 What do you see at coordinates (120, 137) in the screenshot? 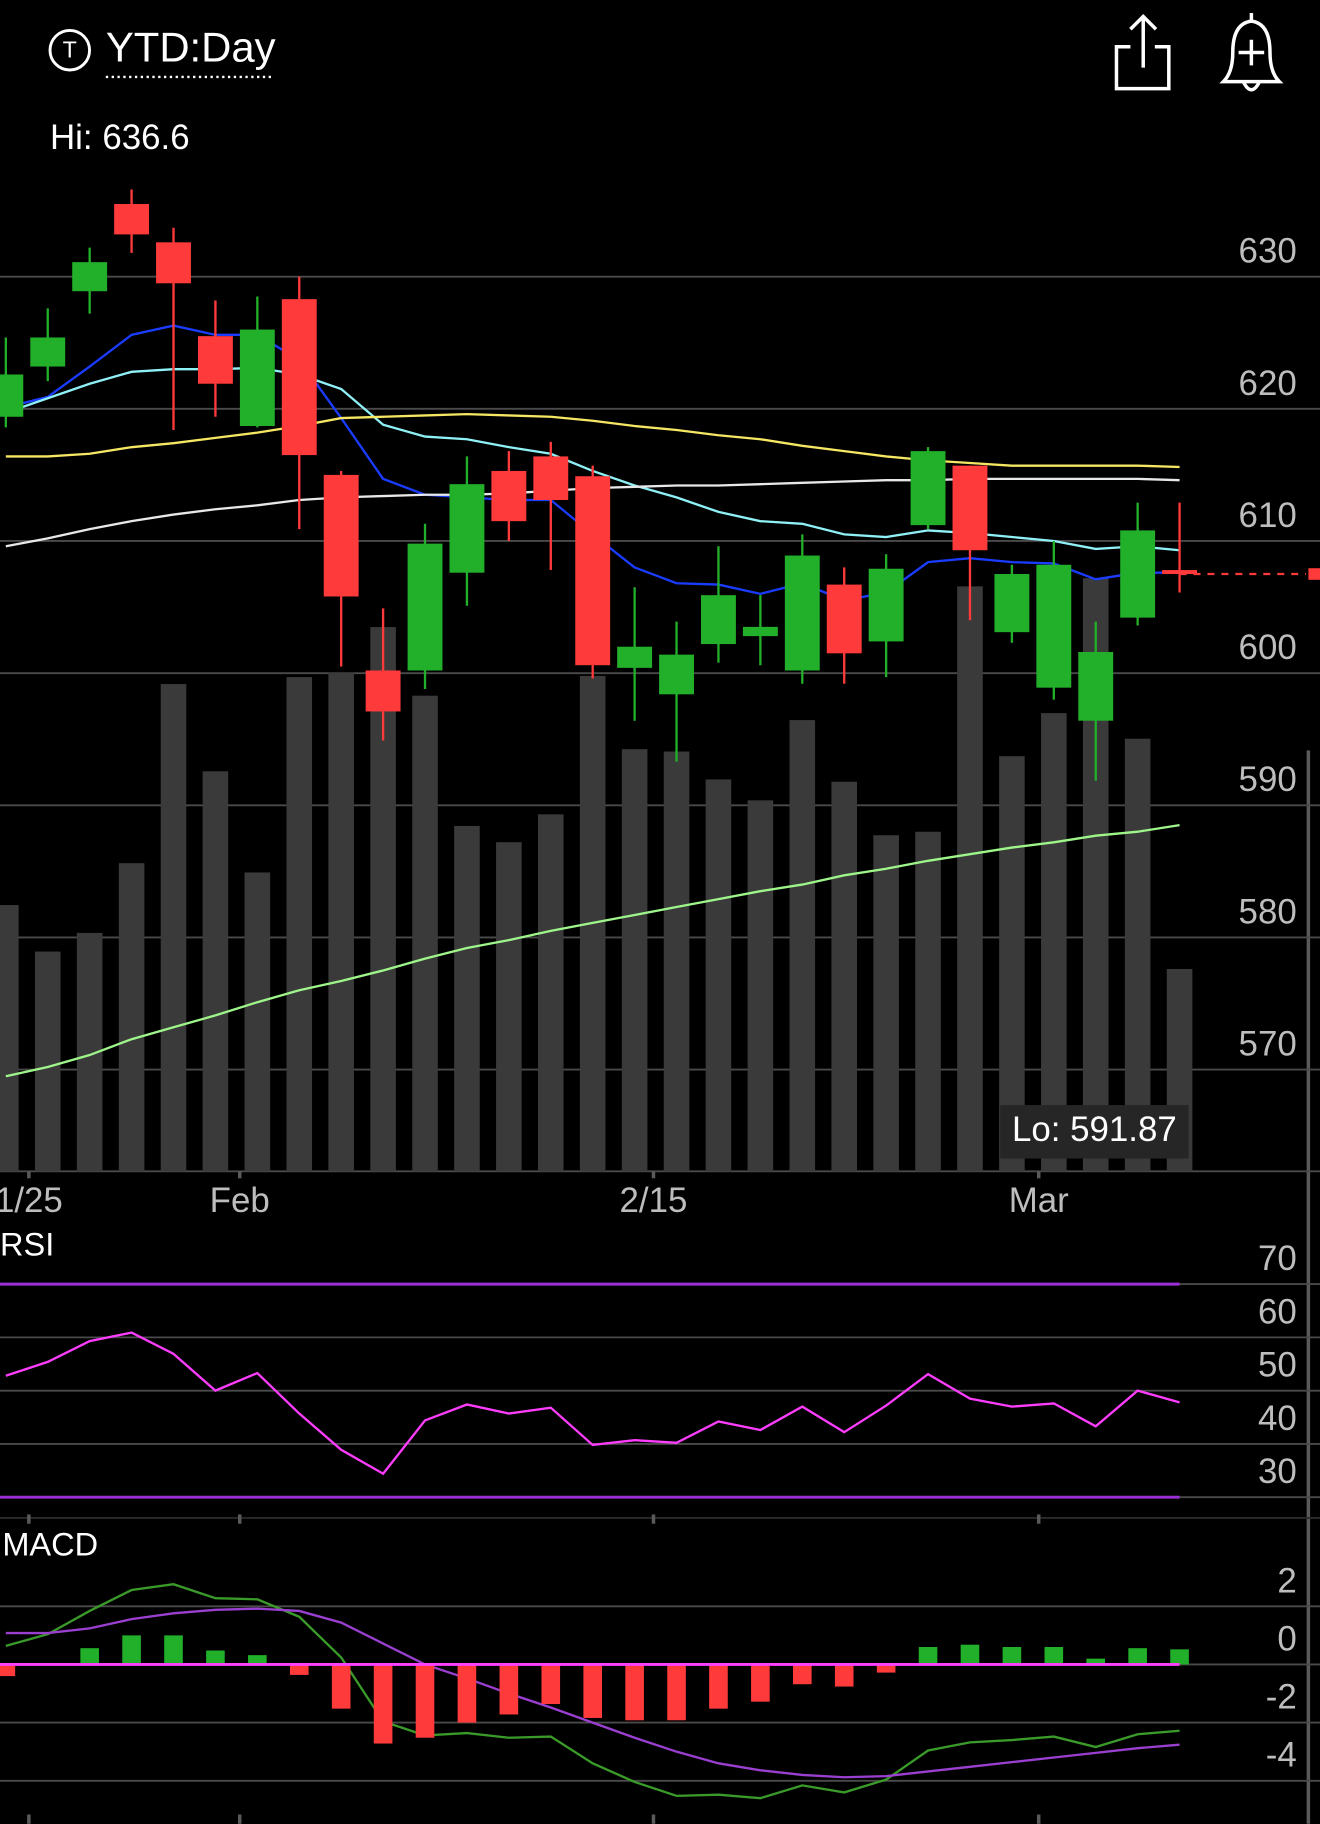
I see `high-label: Hi: 636.6` at bounding box center [120, 137].